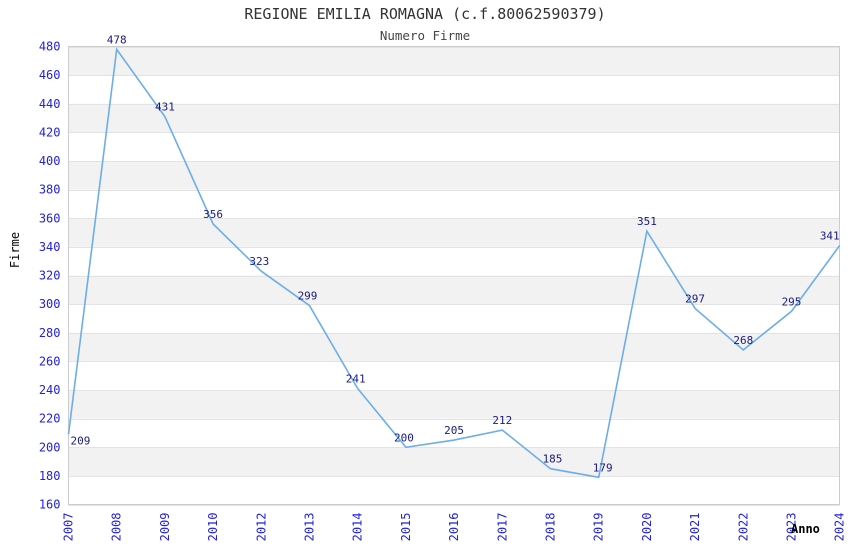  What do you see at coordinates (553, 459) in the screenshot?
I see `data-point-label: 185` at bounding box center [553, 459].